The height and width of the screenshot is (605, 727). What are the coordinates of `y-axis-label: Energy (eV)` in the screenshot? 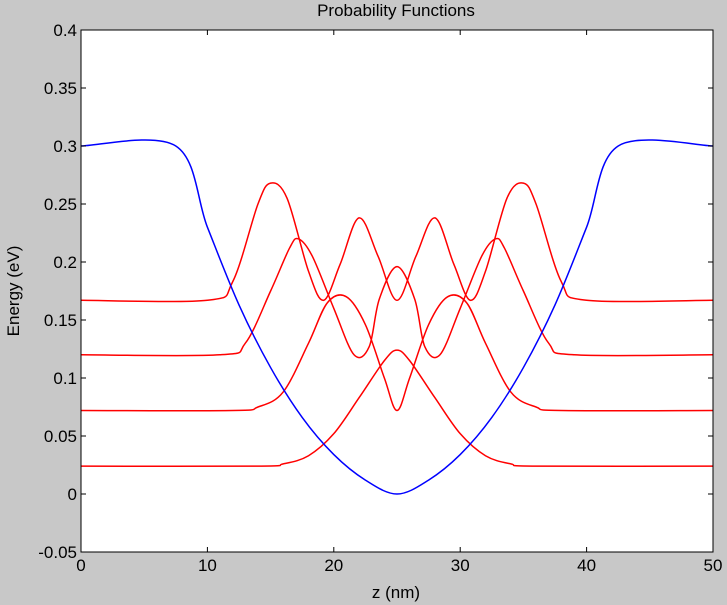 It's located at (13, 291).